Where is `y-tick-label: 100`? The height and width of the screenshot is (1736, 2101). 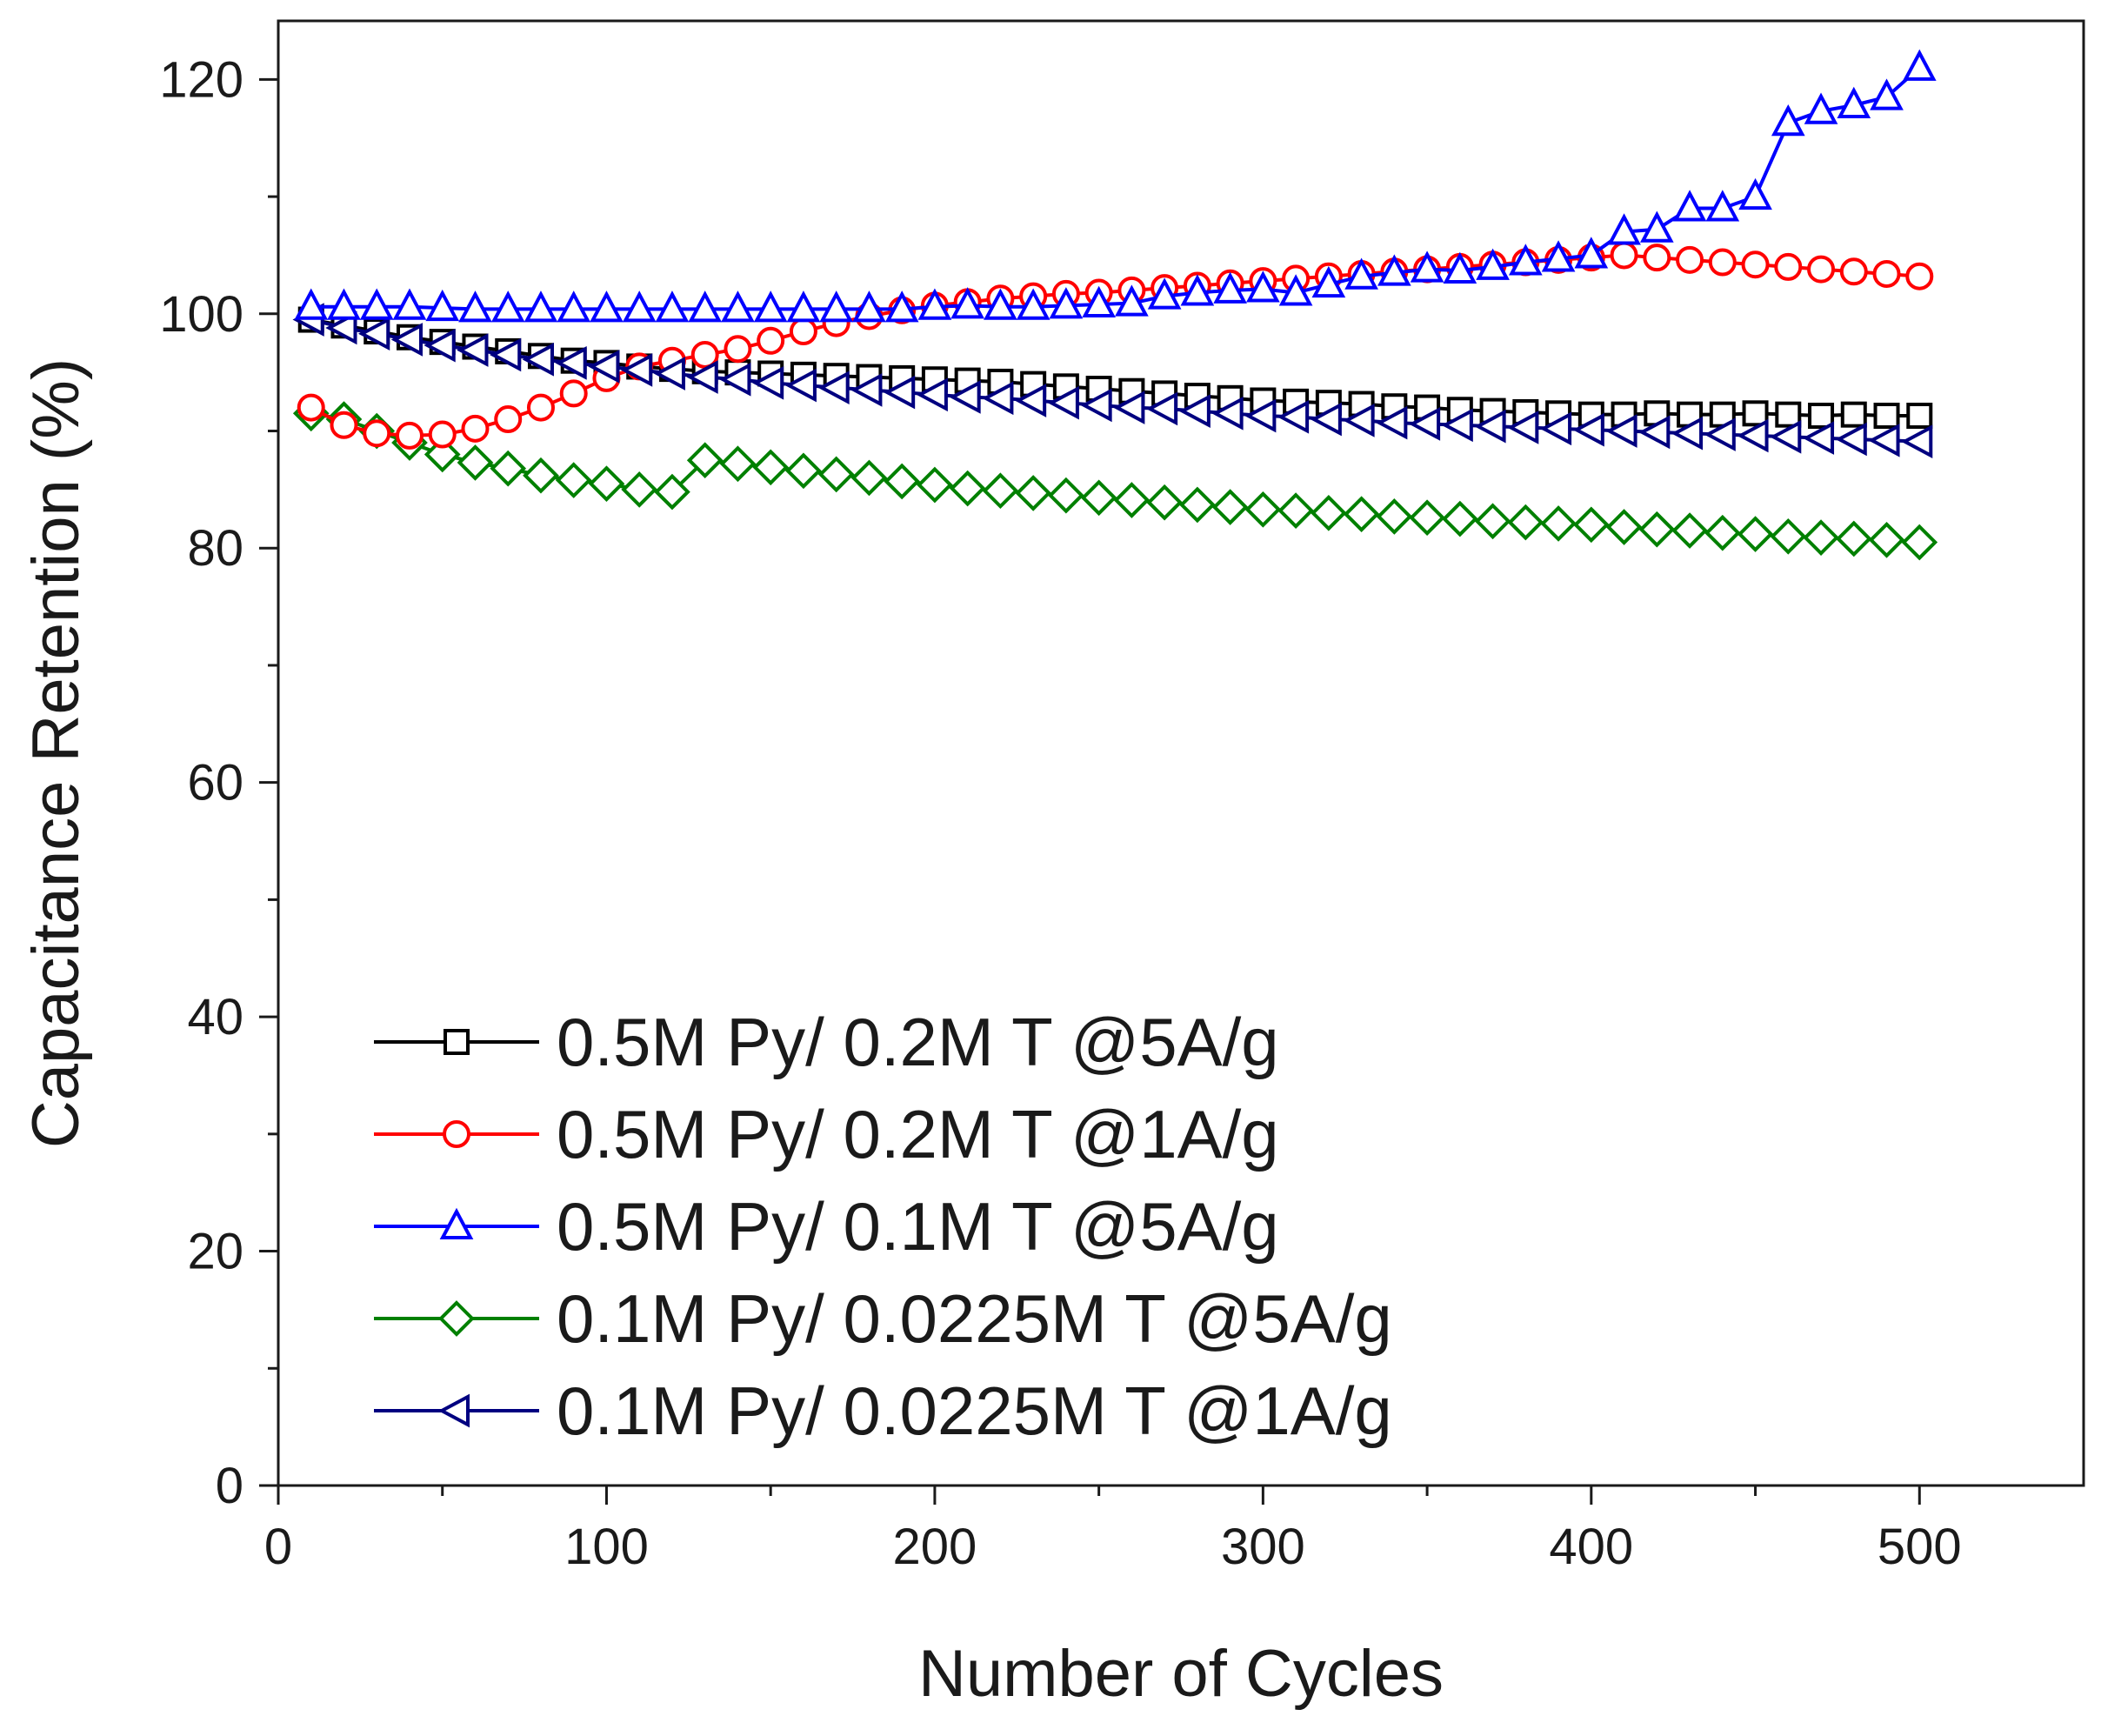 y-tick-label: 100 is located at coordinates (201, 314).